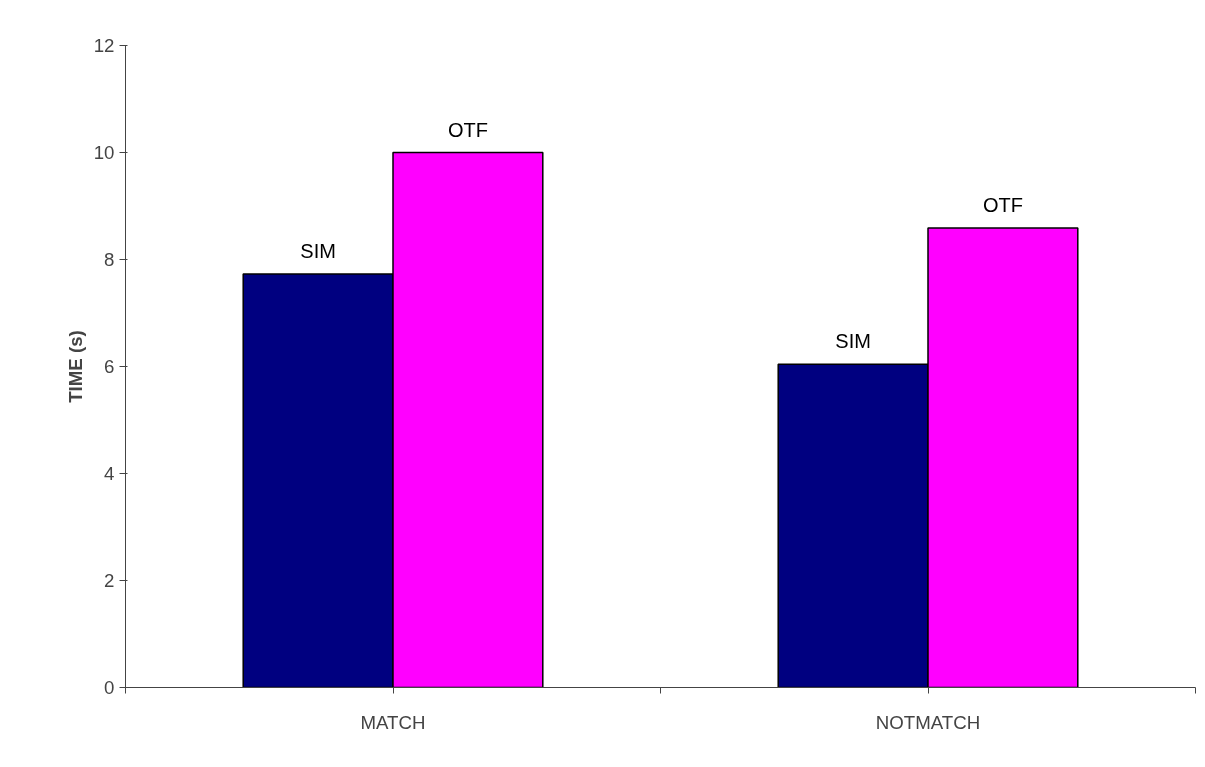 This screenshot has height=767, width=1205. I want to click on series-label: SIM, so click(318, 250).